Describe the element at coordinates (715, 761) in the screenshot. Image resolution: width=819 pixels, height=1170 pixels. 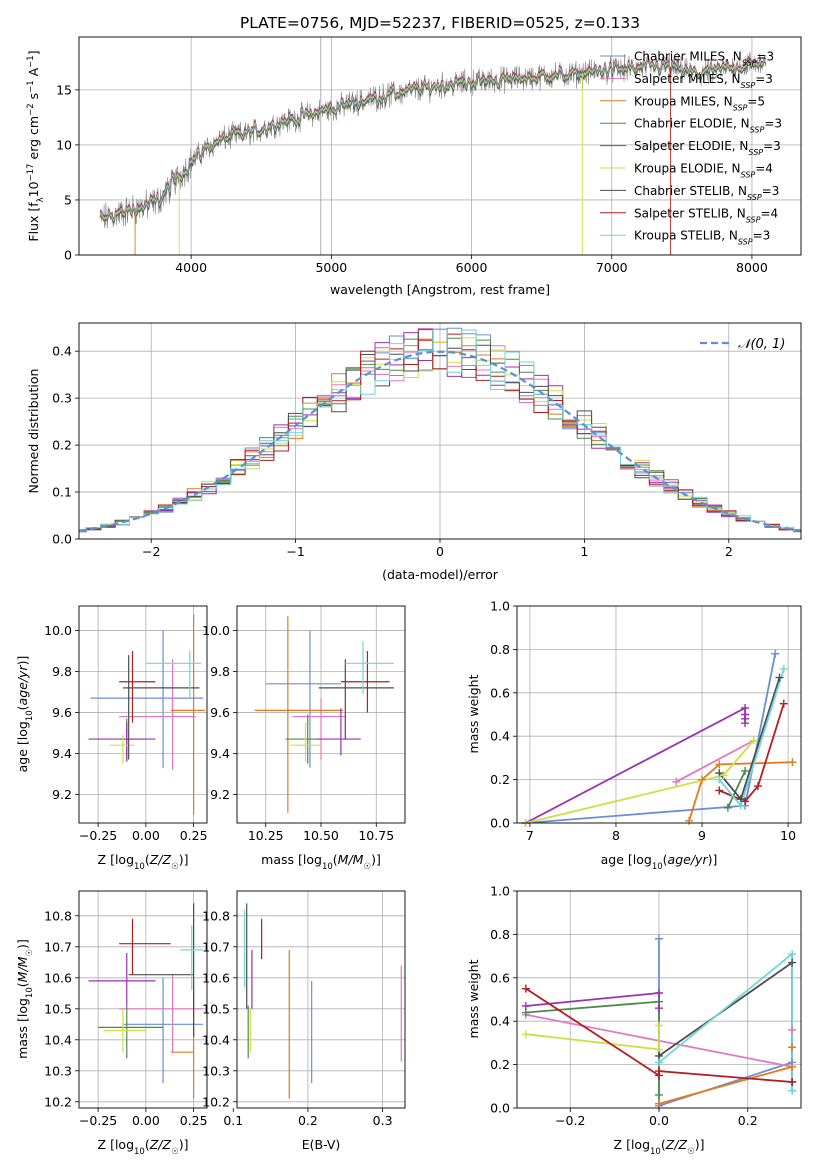
I see `weight-line-salpeter-miles` at that location.